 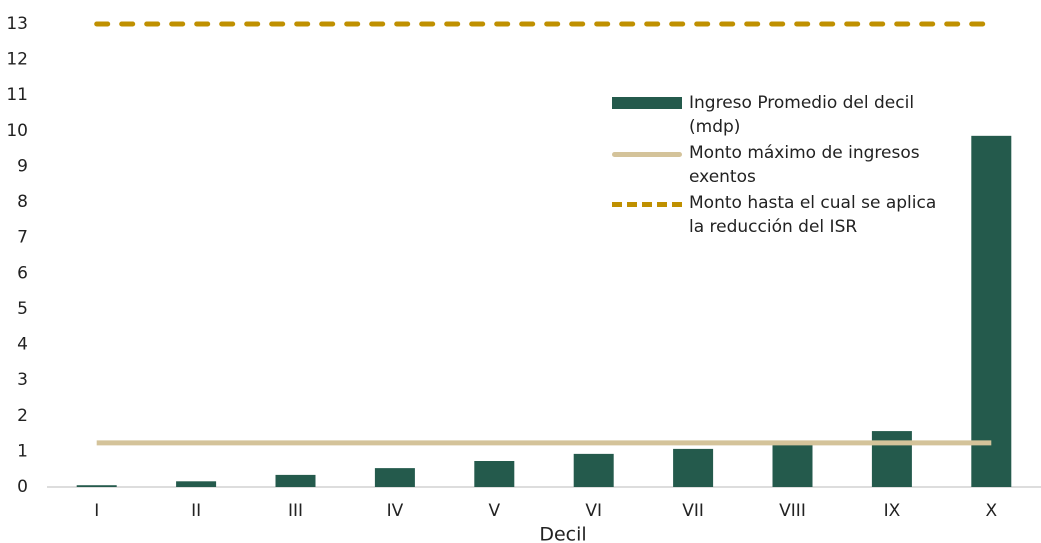 What do you see at coordinates (792, 511) in the screenshot?
I see `x-tick-label: VIII` at bounding box center [792, 511].